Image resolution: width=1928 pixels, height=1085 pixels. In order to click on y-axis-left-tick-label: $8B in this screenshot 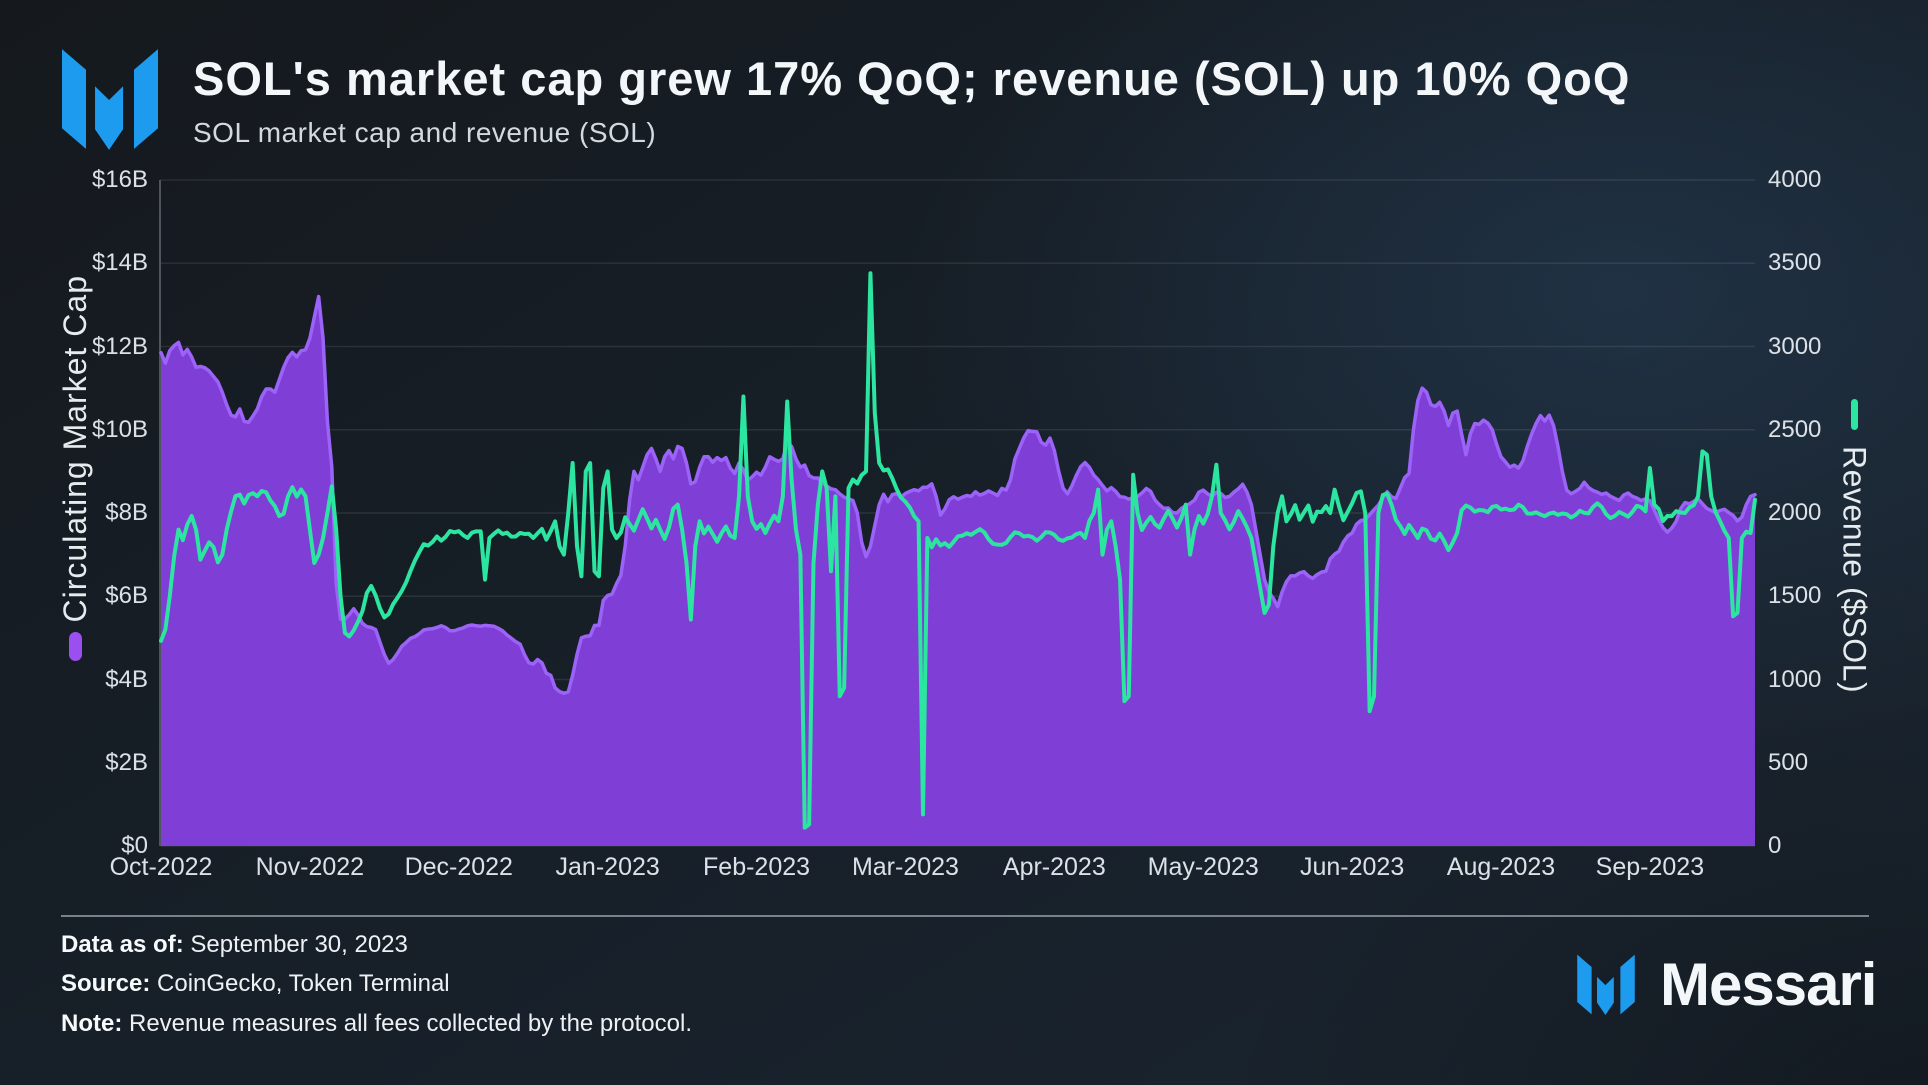, I will do `click(126, 512)`.